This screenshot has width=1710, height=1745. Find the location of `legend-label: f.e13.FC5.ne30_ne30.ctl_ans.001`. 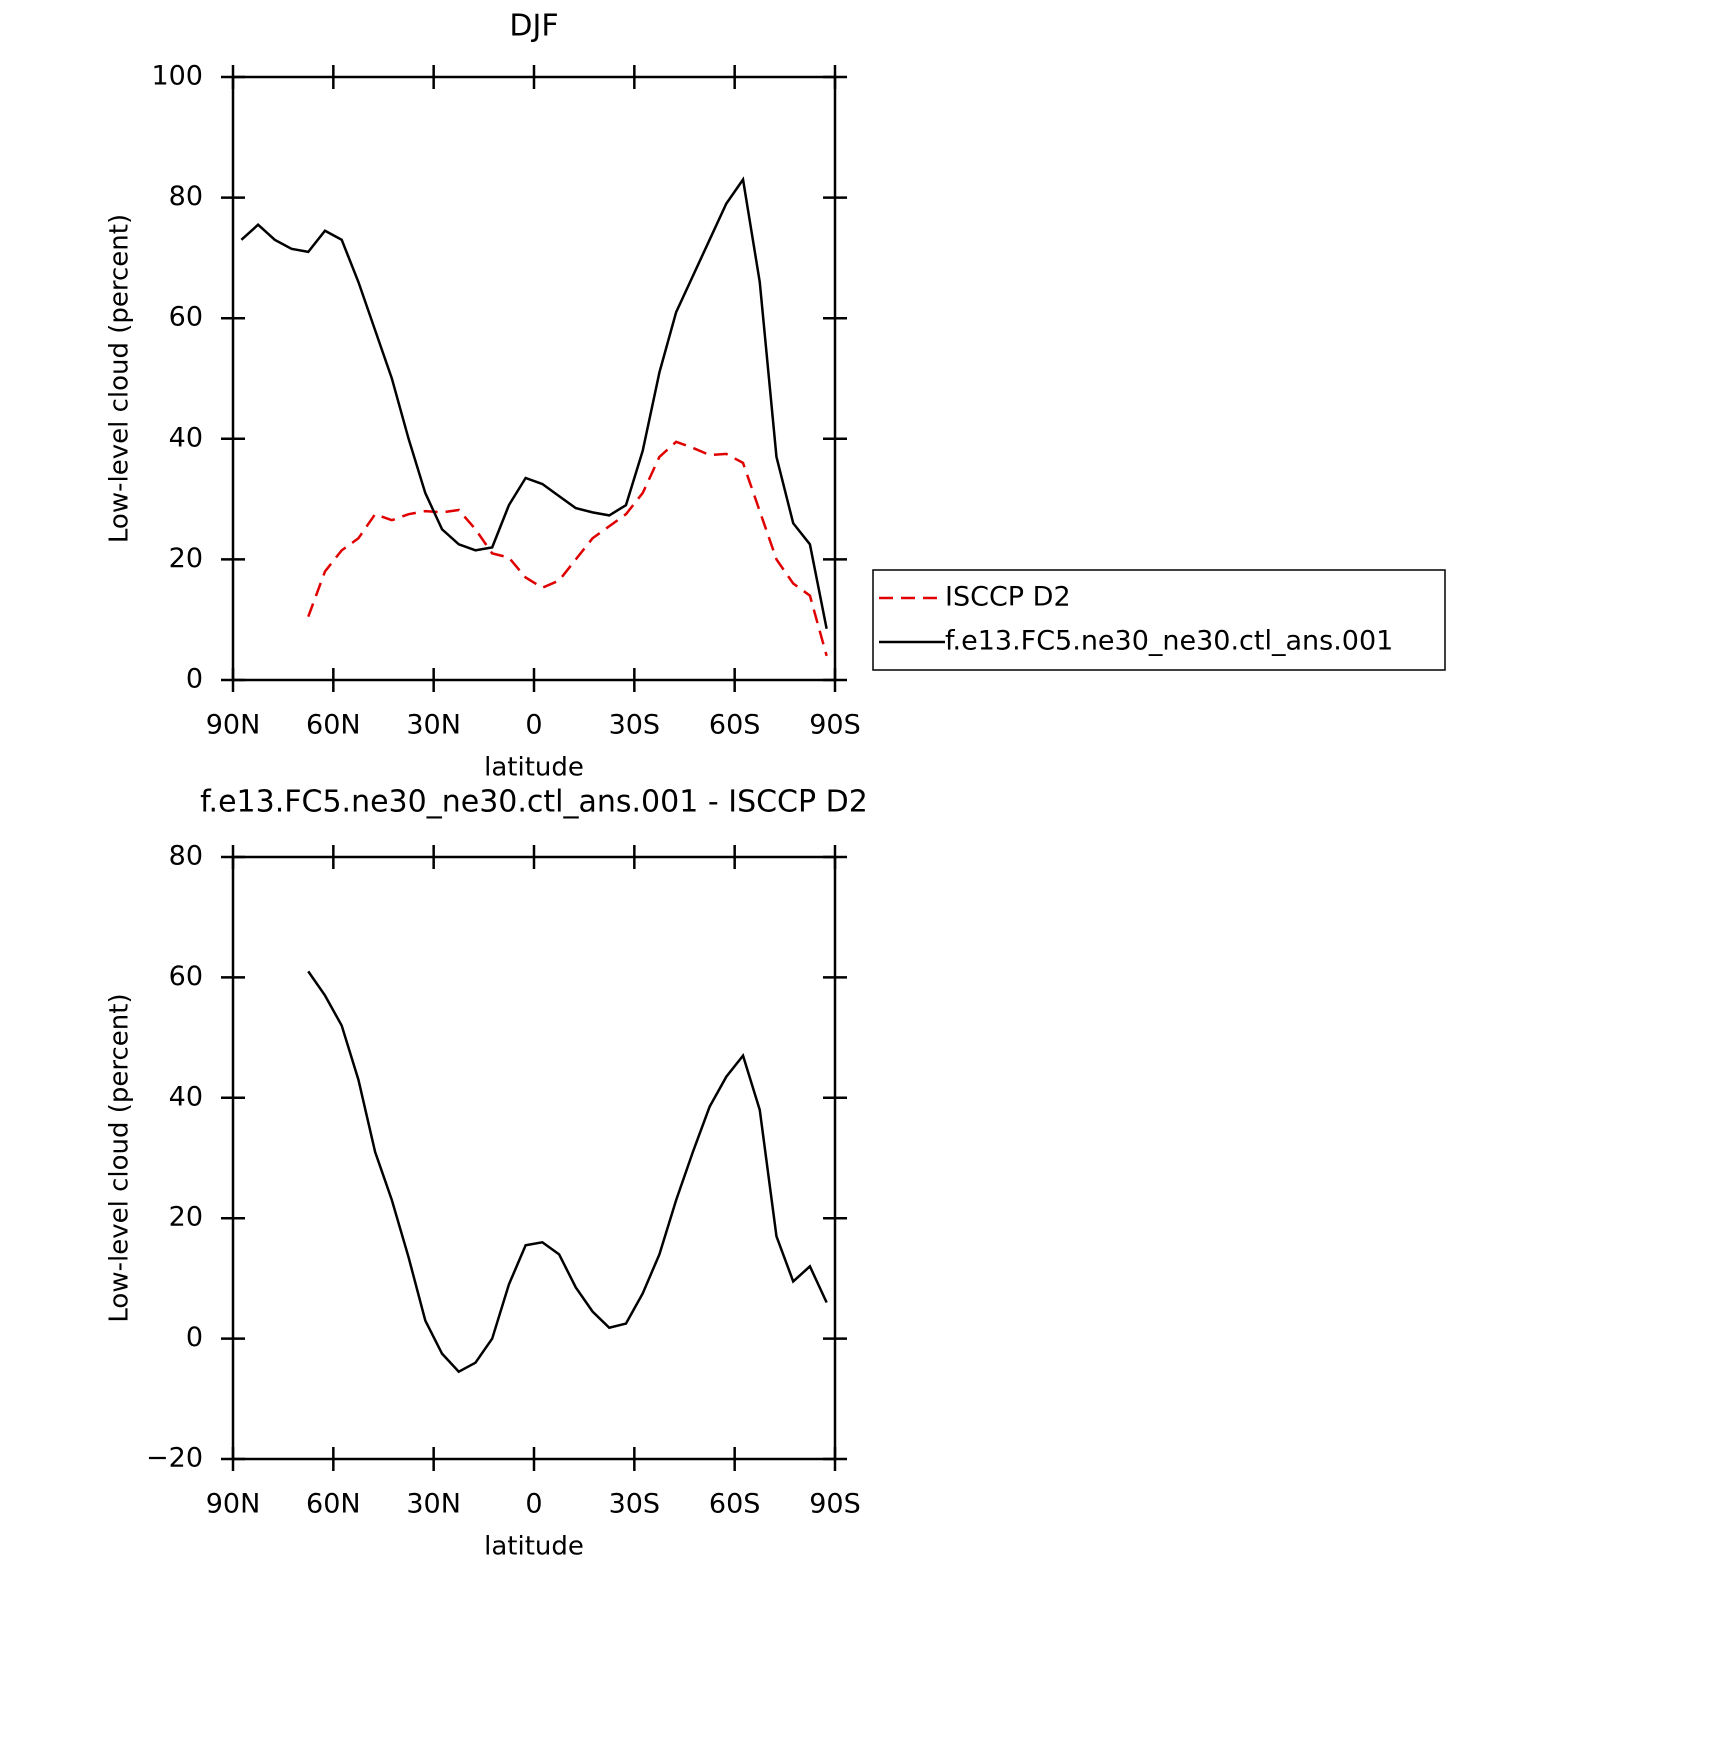

legend-label: f.e13.FC5.ne30_ne30.ctl_ans.001 is located at coordinates (1169, 641).